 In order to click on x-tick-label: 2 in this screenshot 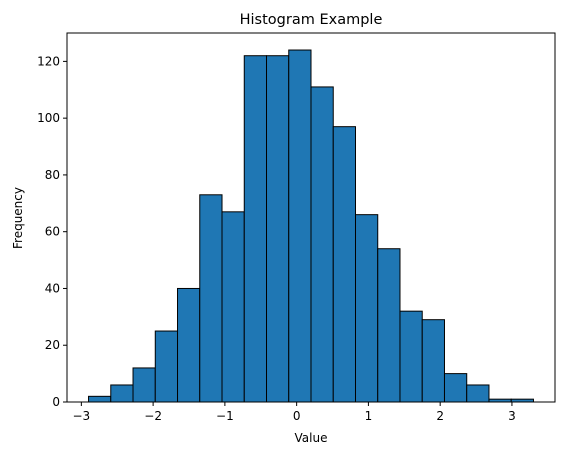, I will do `click(440, 416)`.